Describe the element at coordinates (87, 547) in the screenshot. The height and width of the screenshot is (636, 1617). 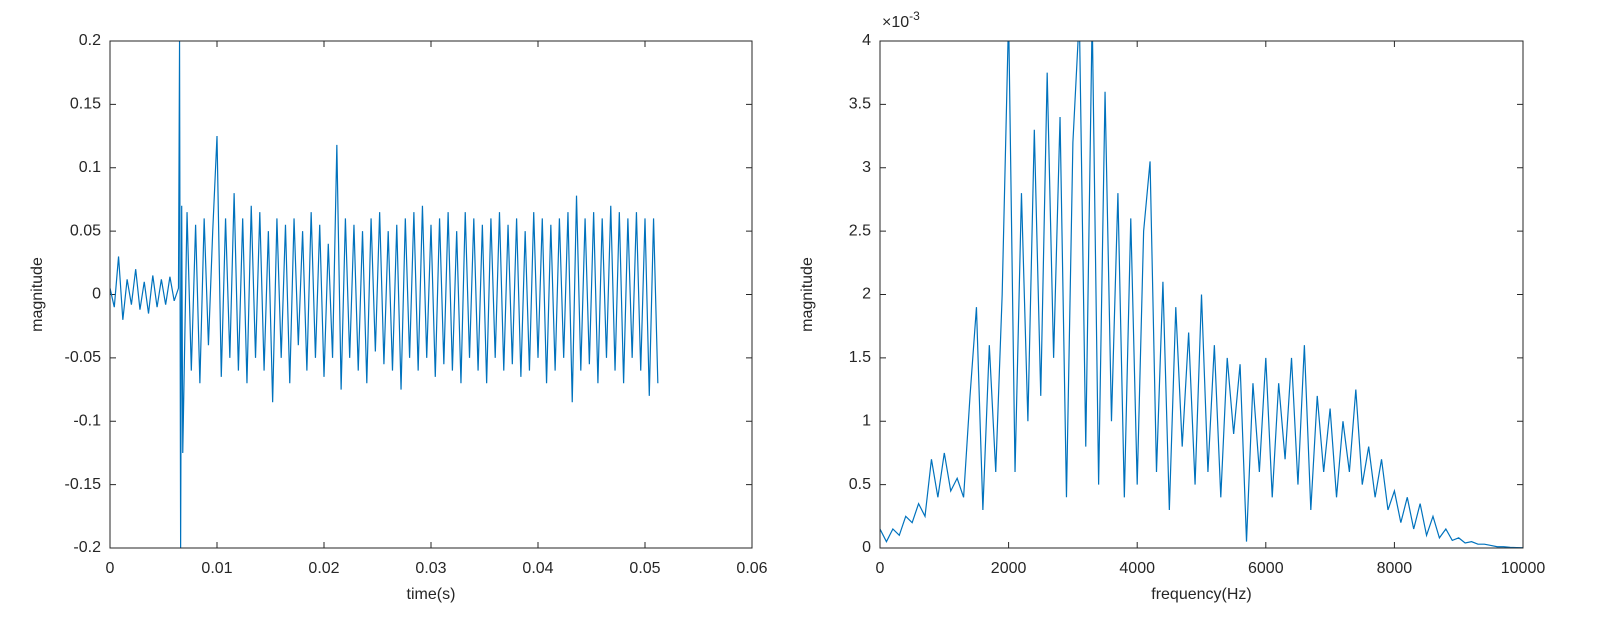
I see `y-tick-label: -0.2` at that location.